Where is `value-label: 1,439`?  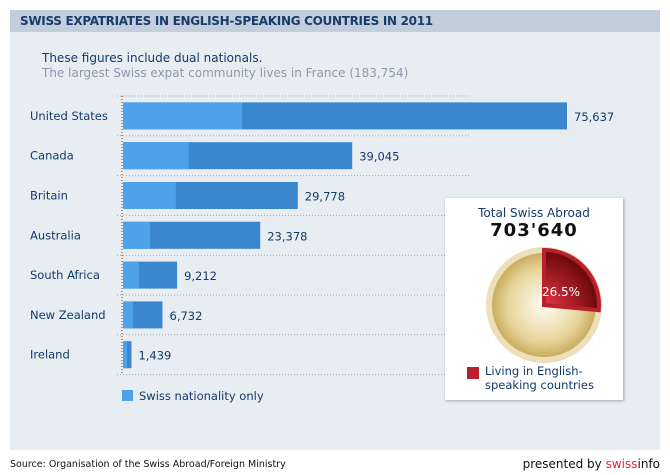 value-label: 1,439 is located at coordinates (154, 356).